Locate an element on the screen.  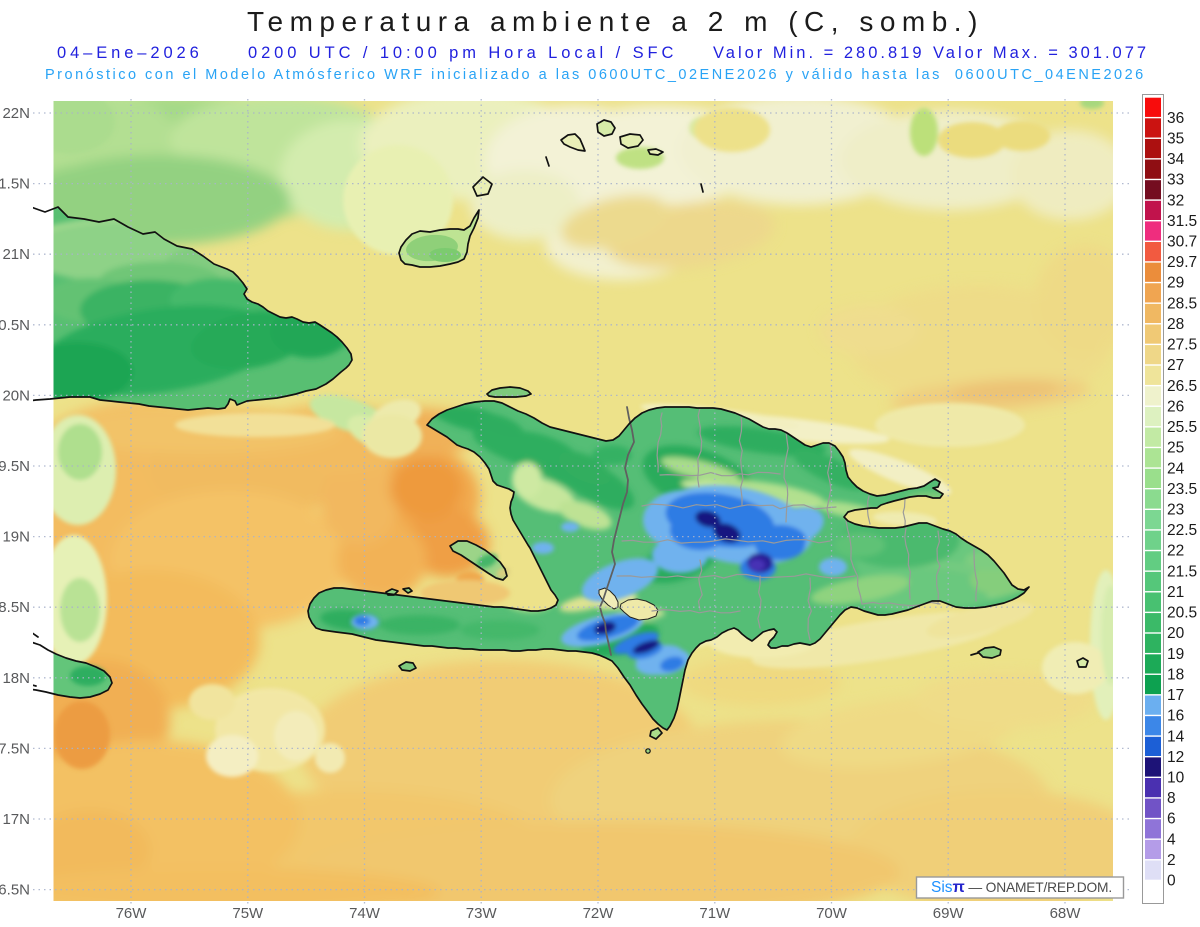
svg-text: 16.5N is located at coordinates (15, 890).